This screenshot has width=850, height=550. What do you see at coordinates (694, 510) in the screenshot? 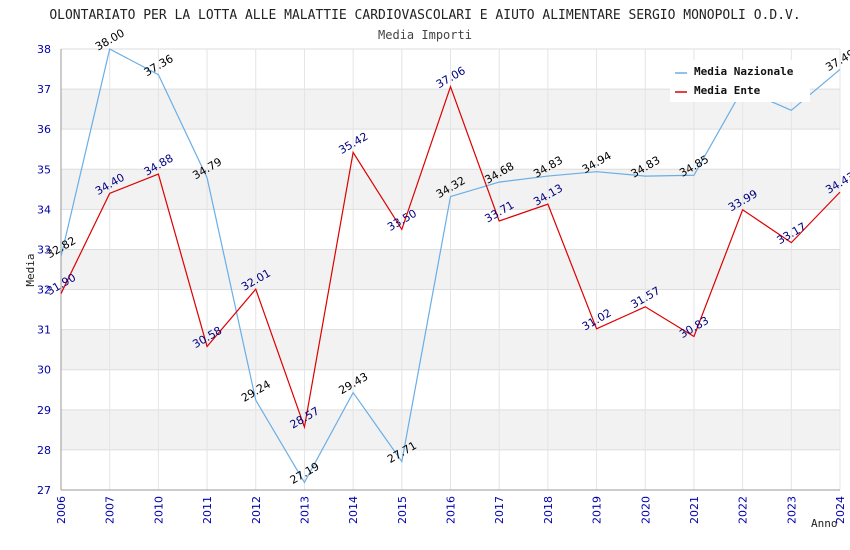
I see `x-tick-label: 2021` at bounding box center [694, 510].